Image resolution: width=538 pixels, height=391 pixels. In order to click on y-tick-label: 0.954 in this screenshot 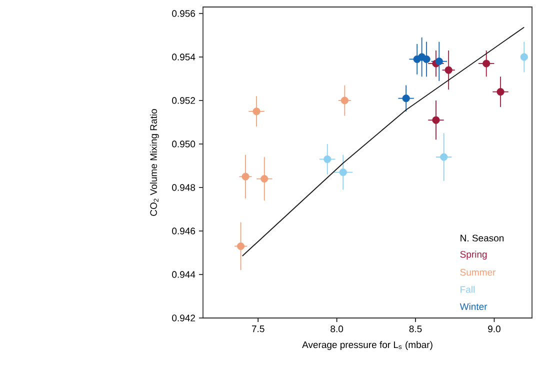, I will do `click(184, 57)`.